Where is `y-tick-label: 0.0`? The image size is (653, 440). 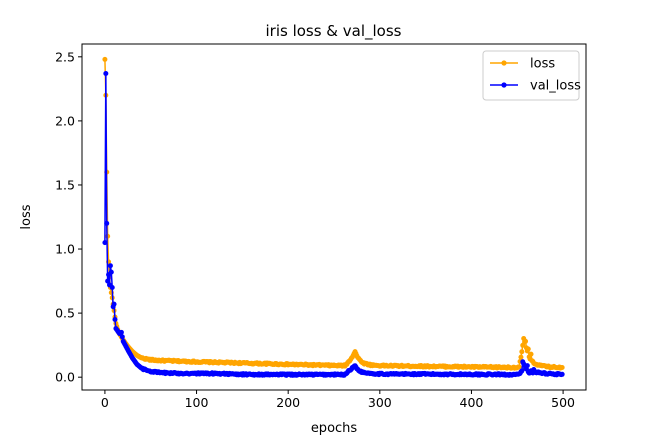
y-tick-label: 0.0 is located at coordinates (65, 377).